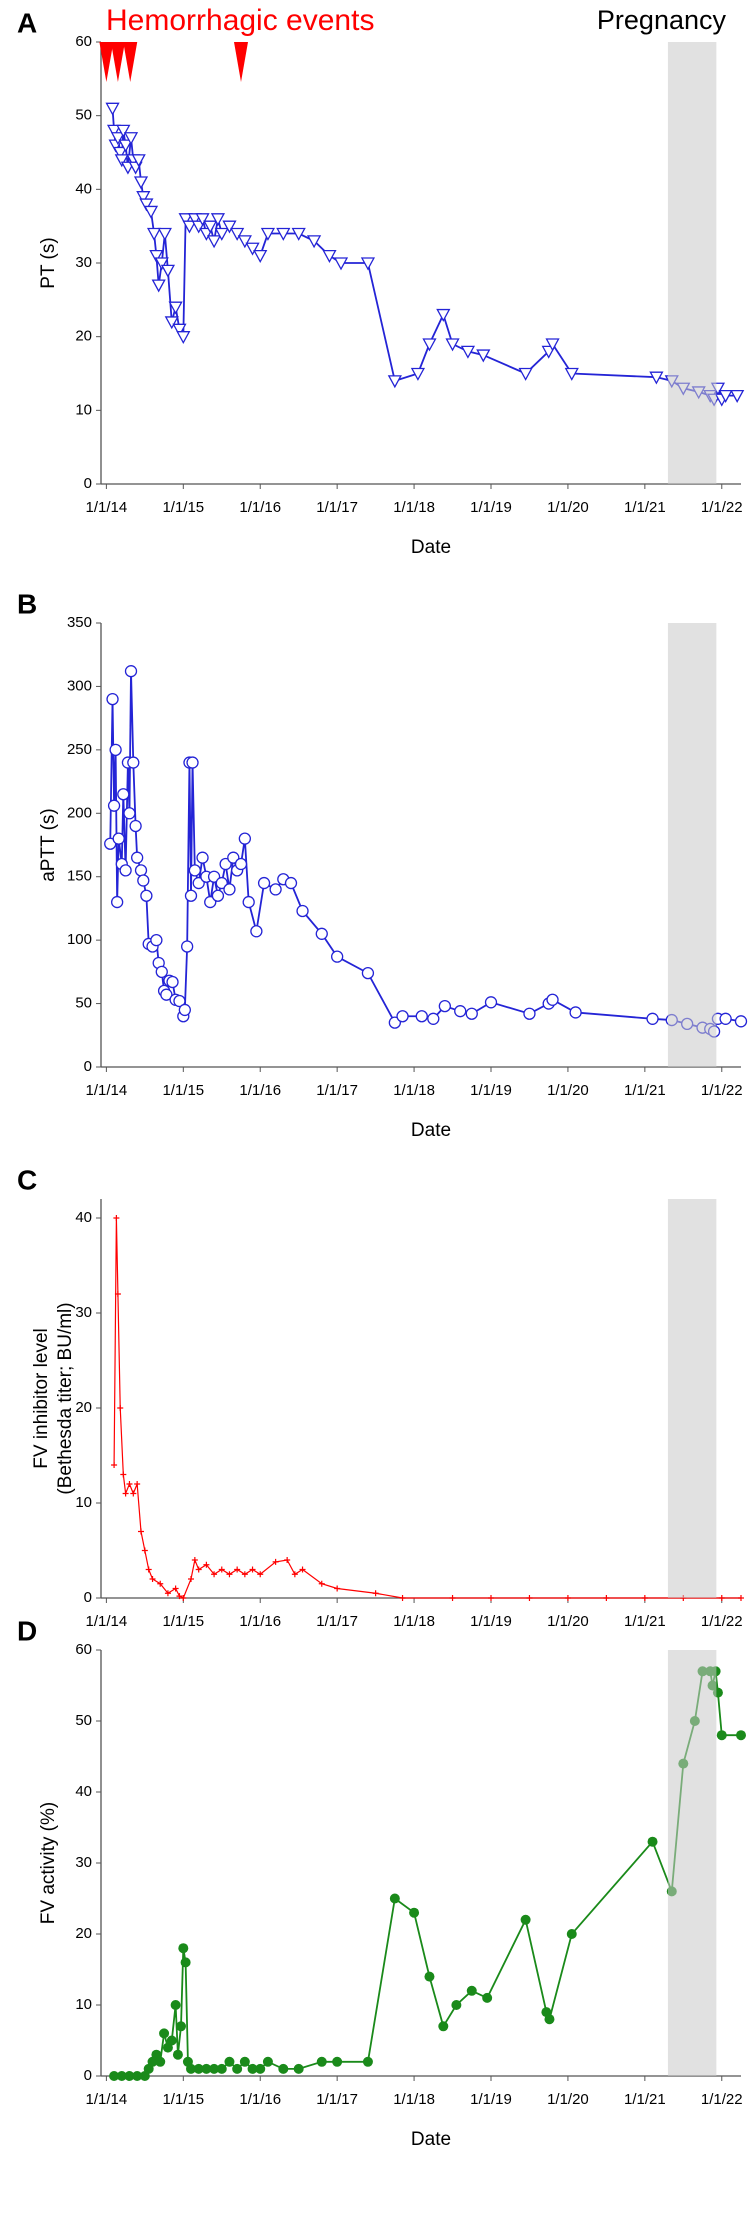 The image size is (755, 2213). What do you see at coordinates (79, 685) in the screenshot?
I see `y-tick-label: 300` at bounding box center [79, 685].